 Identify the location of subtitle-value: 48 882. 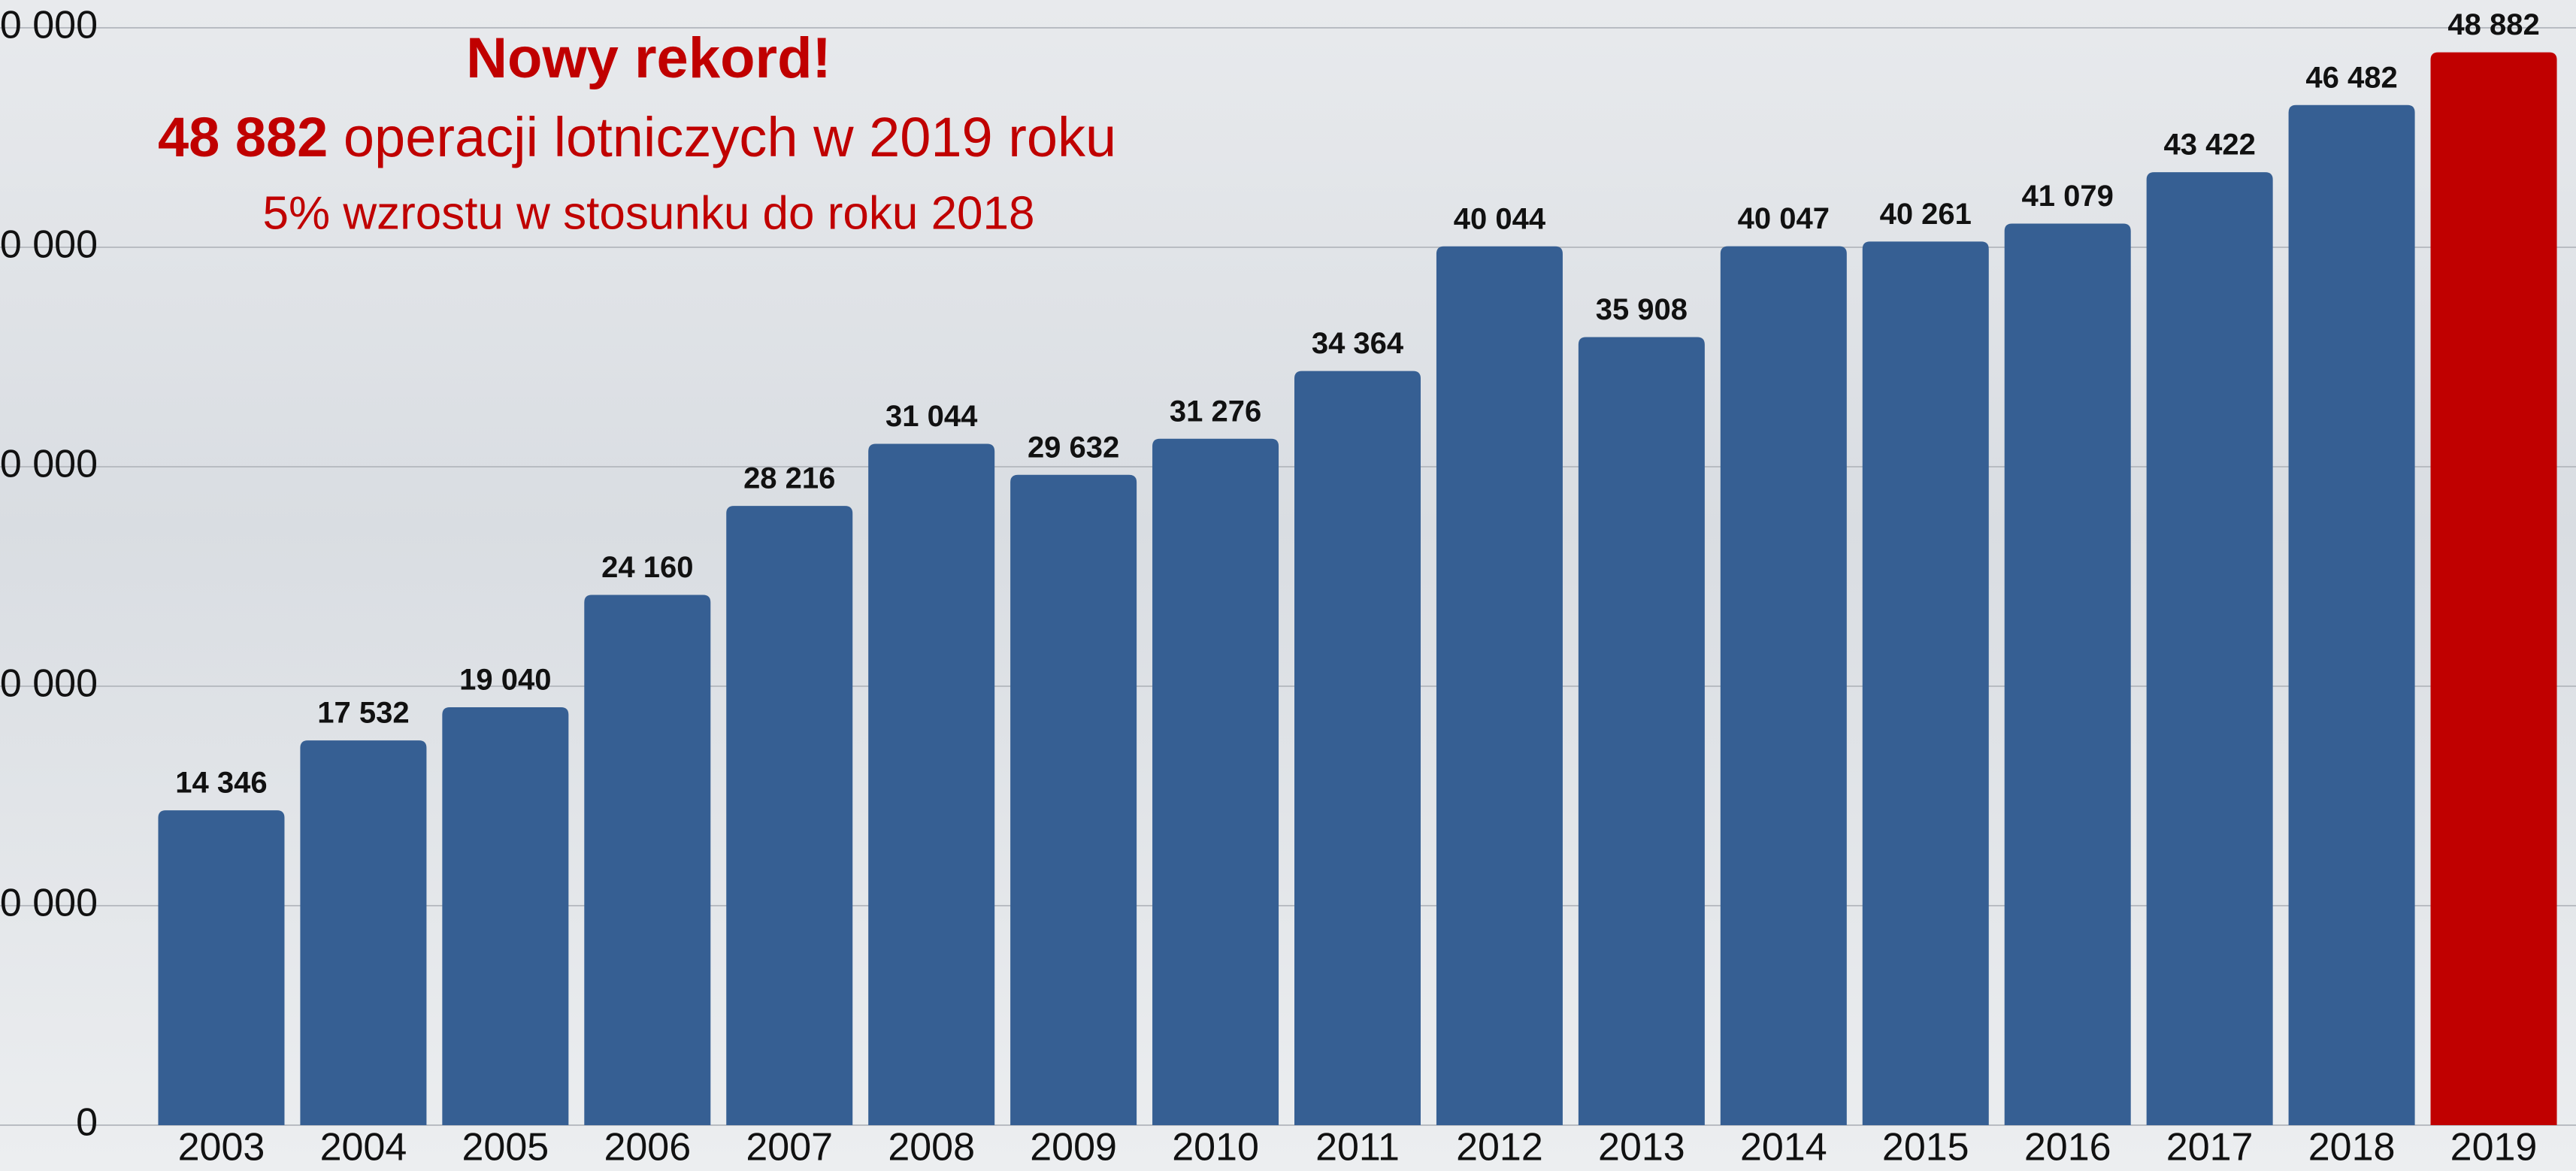
(243, 137).